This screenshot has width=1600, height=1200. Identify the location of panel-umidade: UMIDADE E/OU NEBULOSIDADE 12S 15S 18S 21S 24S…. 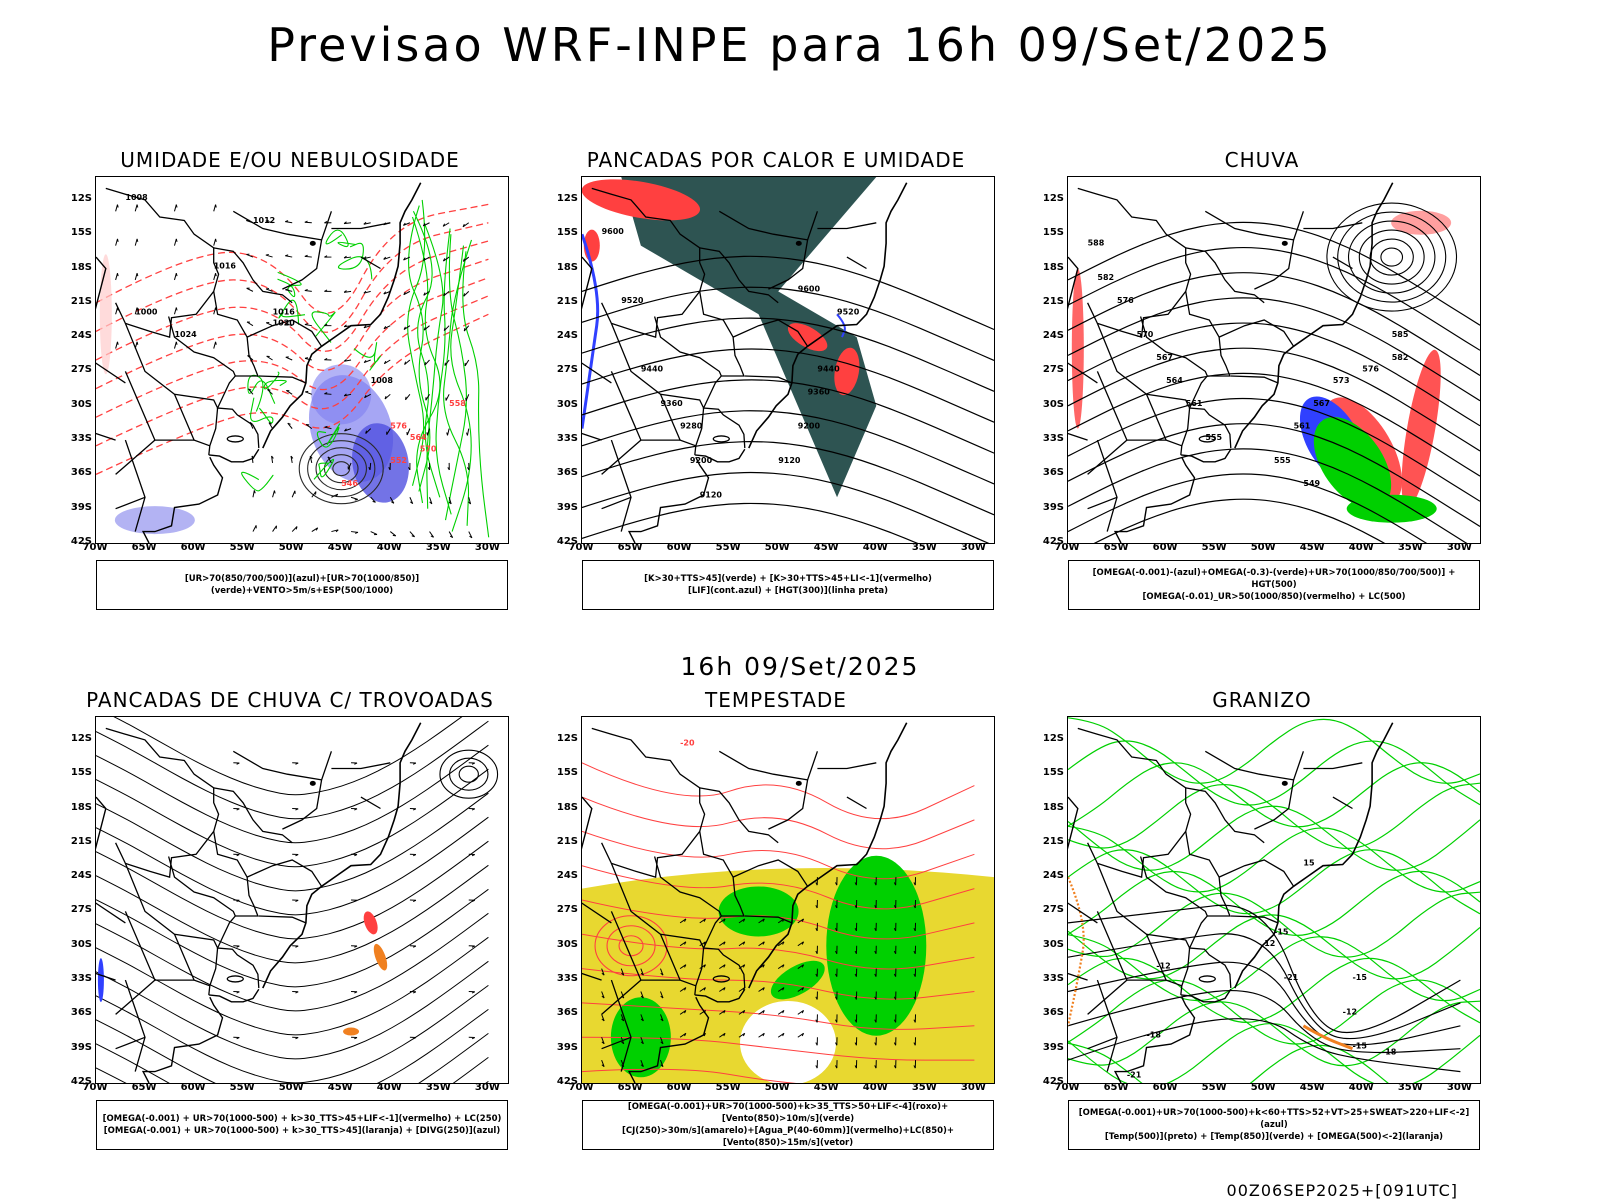
(290, 385).